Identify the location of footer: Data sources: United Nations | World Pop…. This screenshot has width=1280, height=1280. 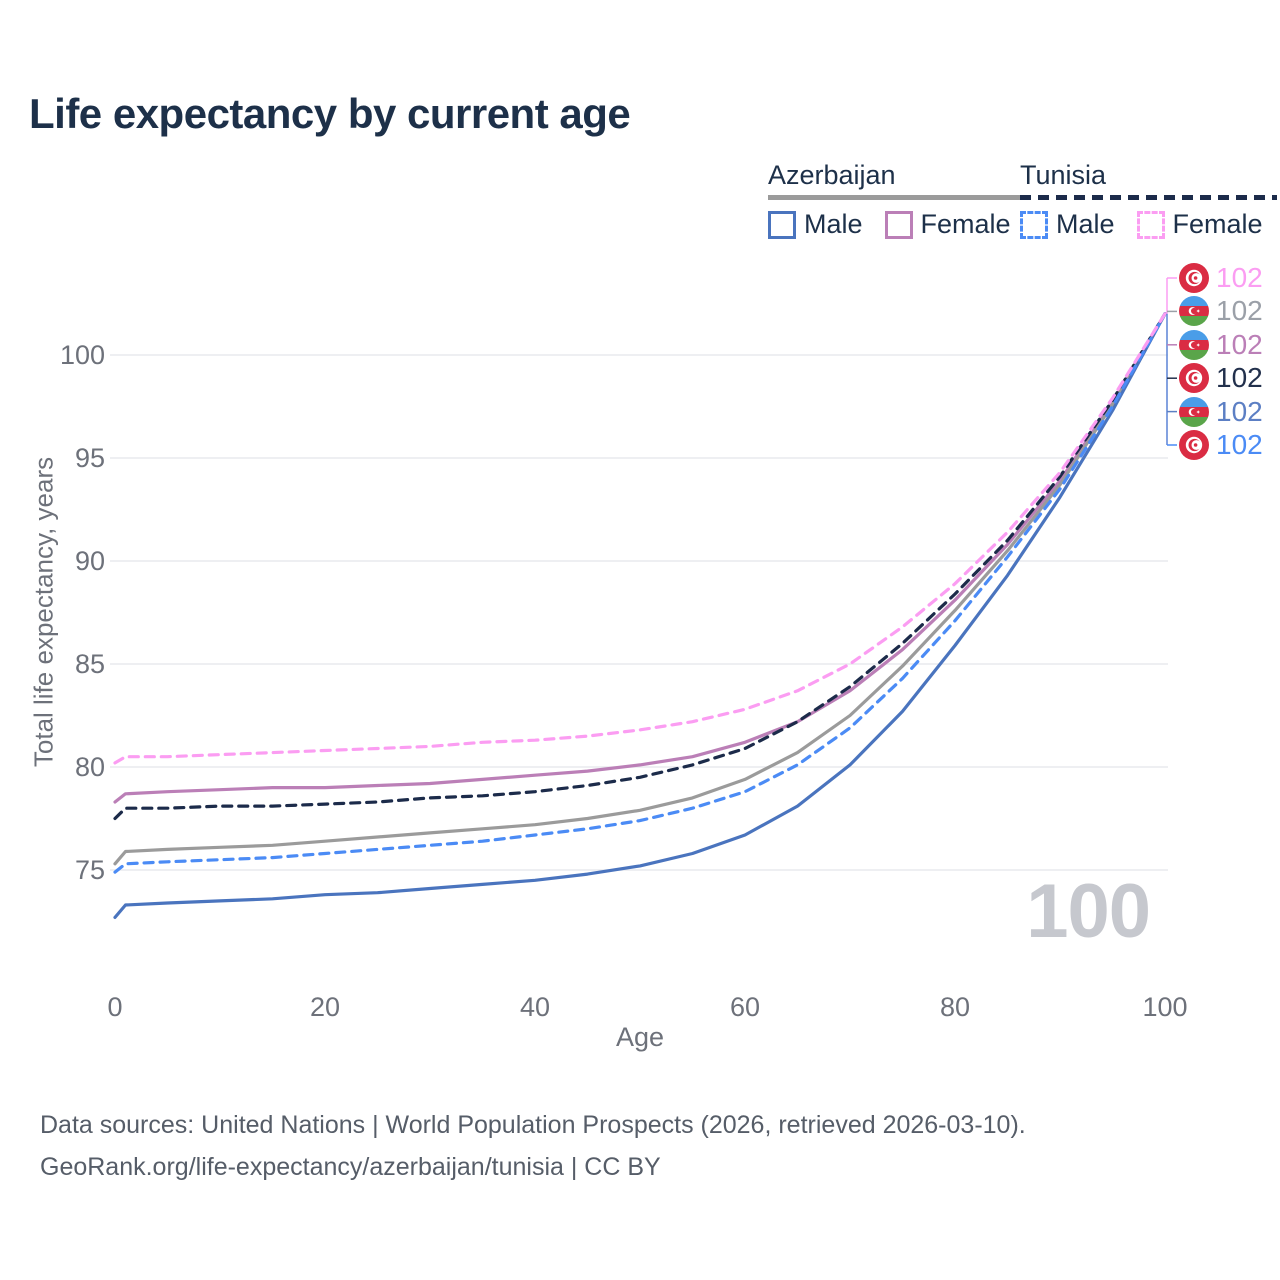
(533, 1146).